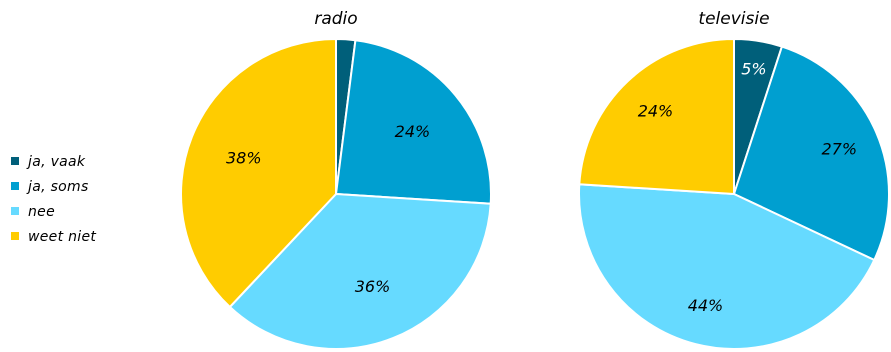  I want to click on legend-label-nee: nee, so click(41, 212).